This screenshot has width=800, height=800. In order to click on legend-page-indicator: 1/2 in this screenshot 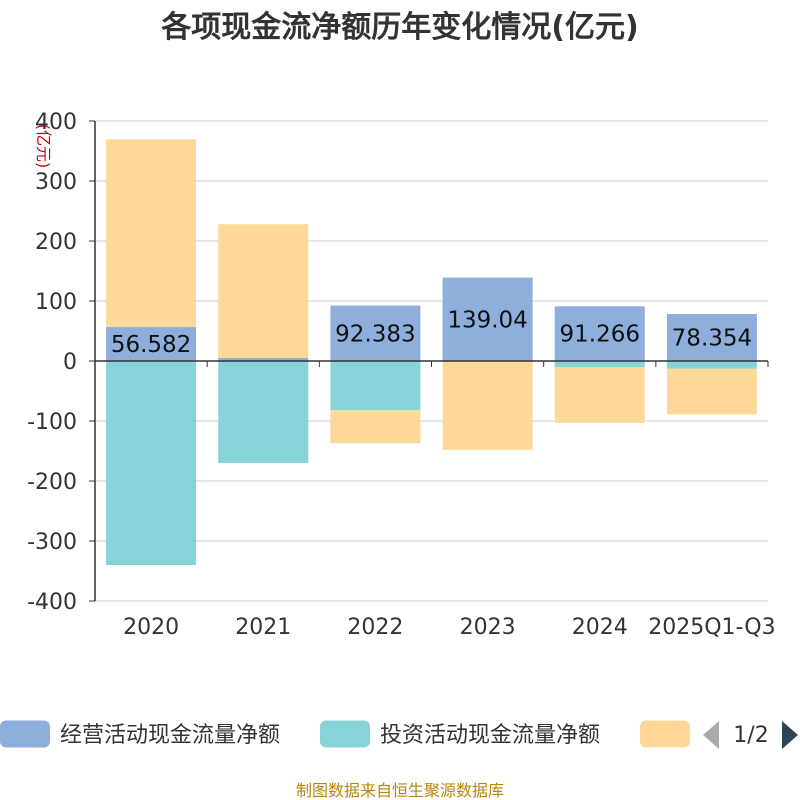, I will do `click(750, 735)`.